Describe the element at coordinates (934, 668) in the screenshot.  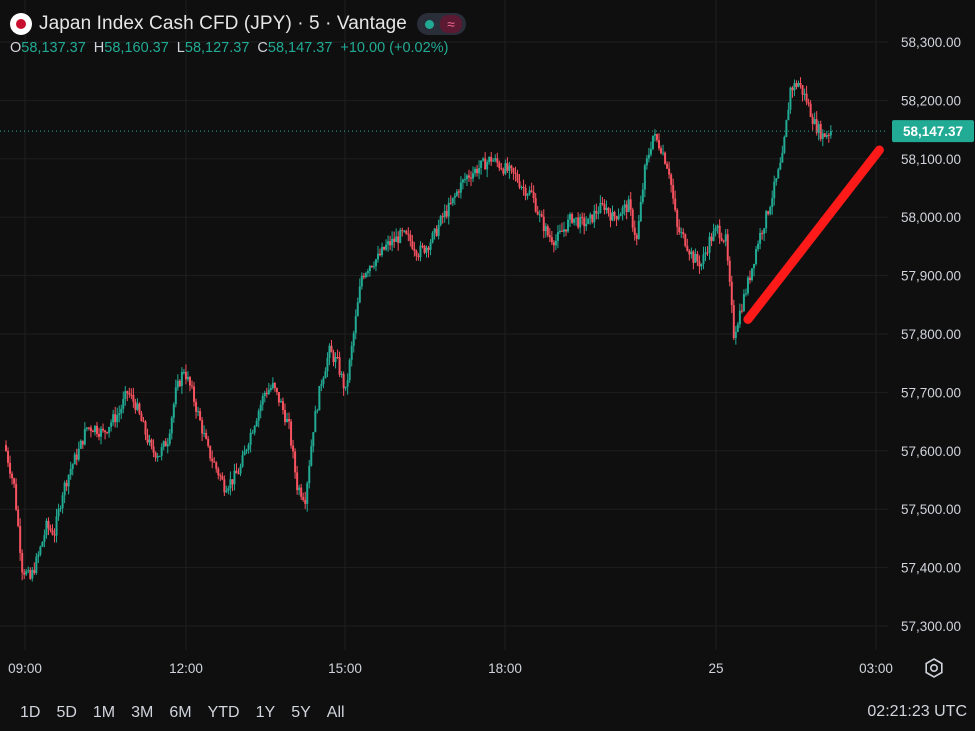
I see `gear-icon` at that location.